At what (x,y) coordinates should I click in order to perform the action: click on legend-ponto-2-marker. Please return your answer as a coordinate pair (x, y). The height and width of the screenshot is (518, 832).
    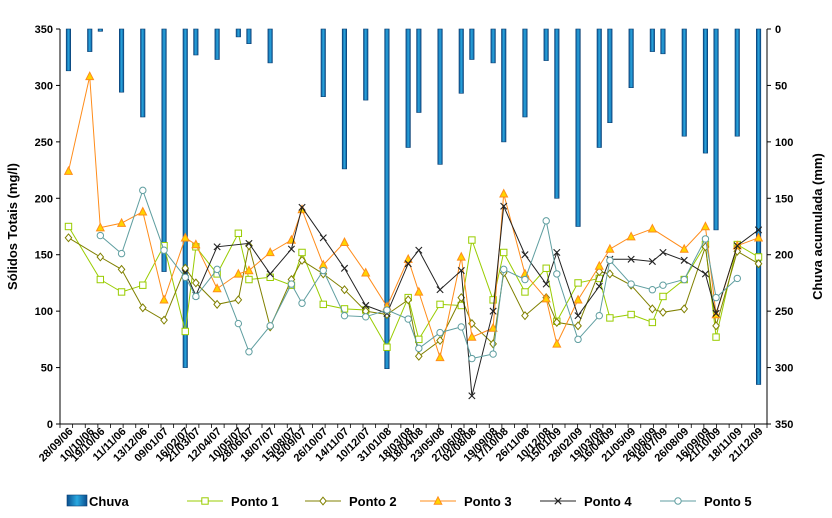
    Looking at the image, I should click on (323, 501).